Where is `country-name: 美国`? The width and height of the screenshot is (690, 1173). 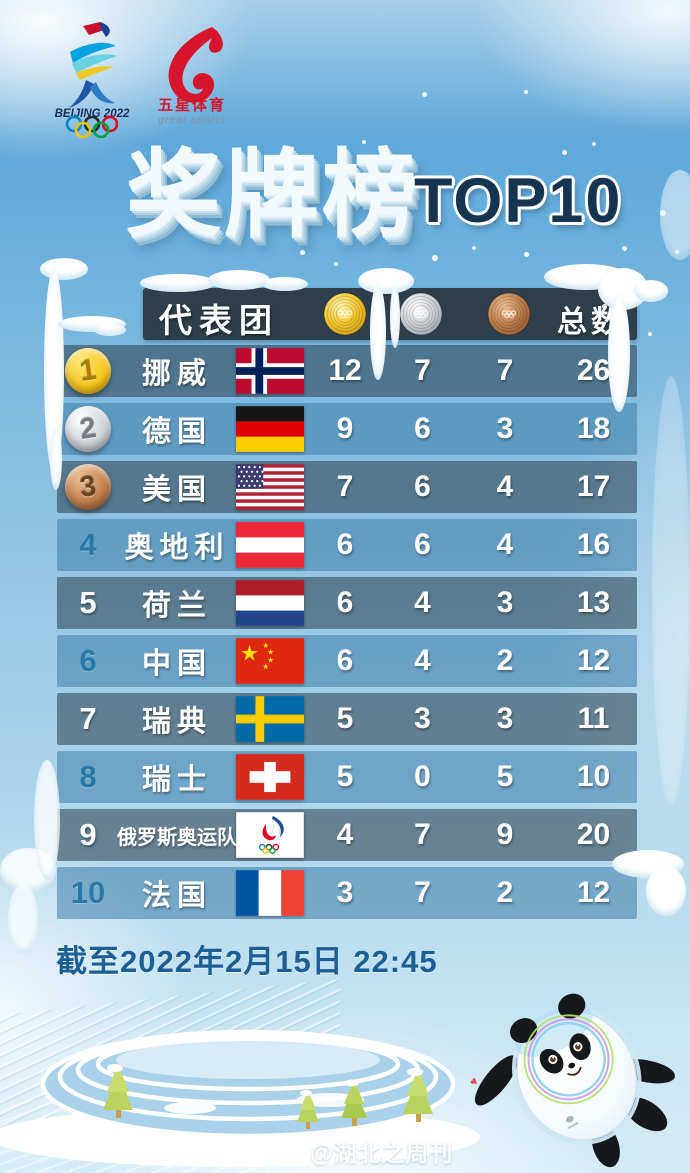 country-name: 美国 is located at coordinates (176, 490).